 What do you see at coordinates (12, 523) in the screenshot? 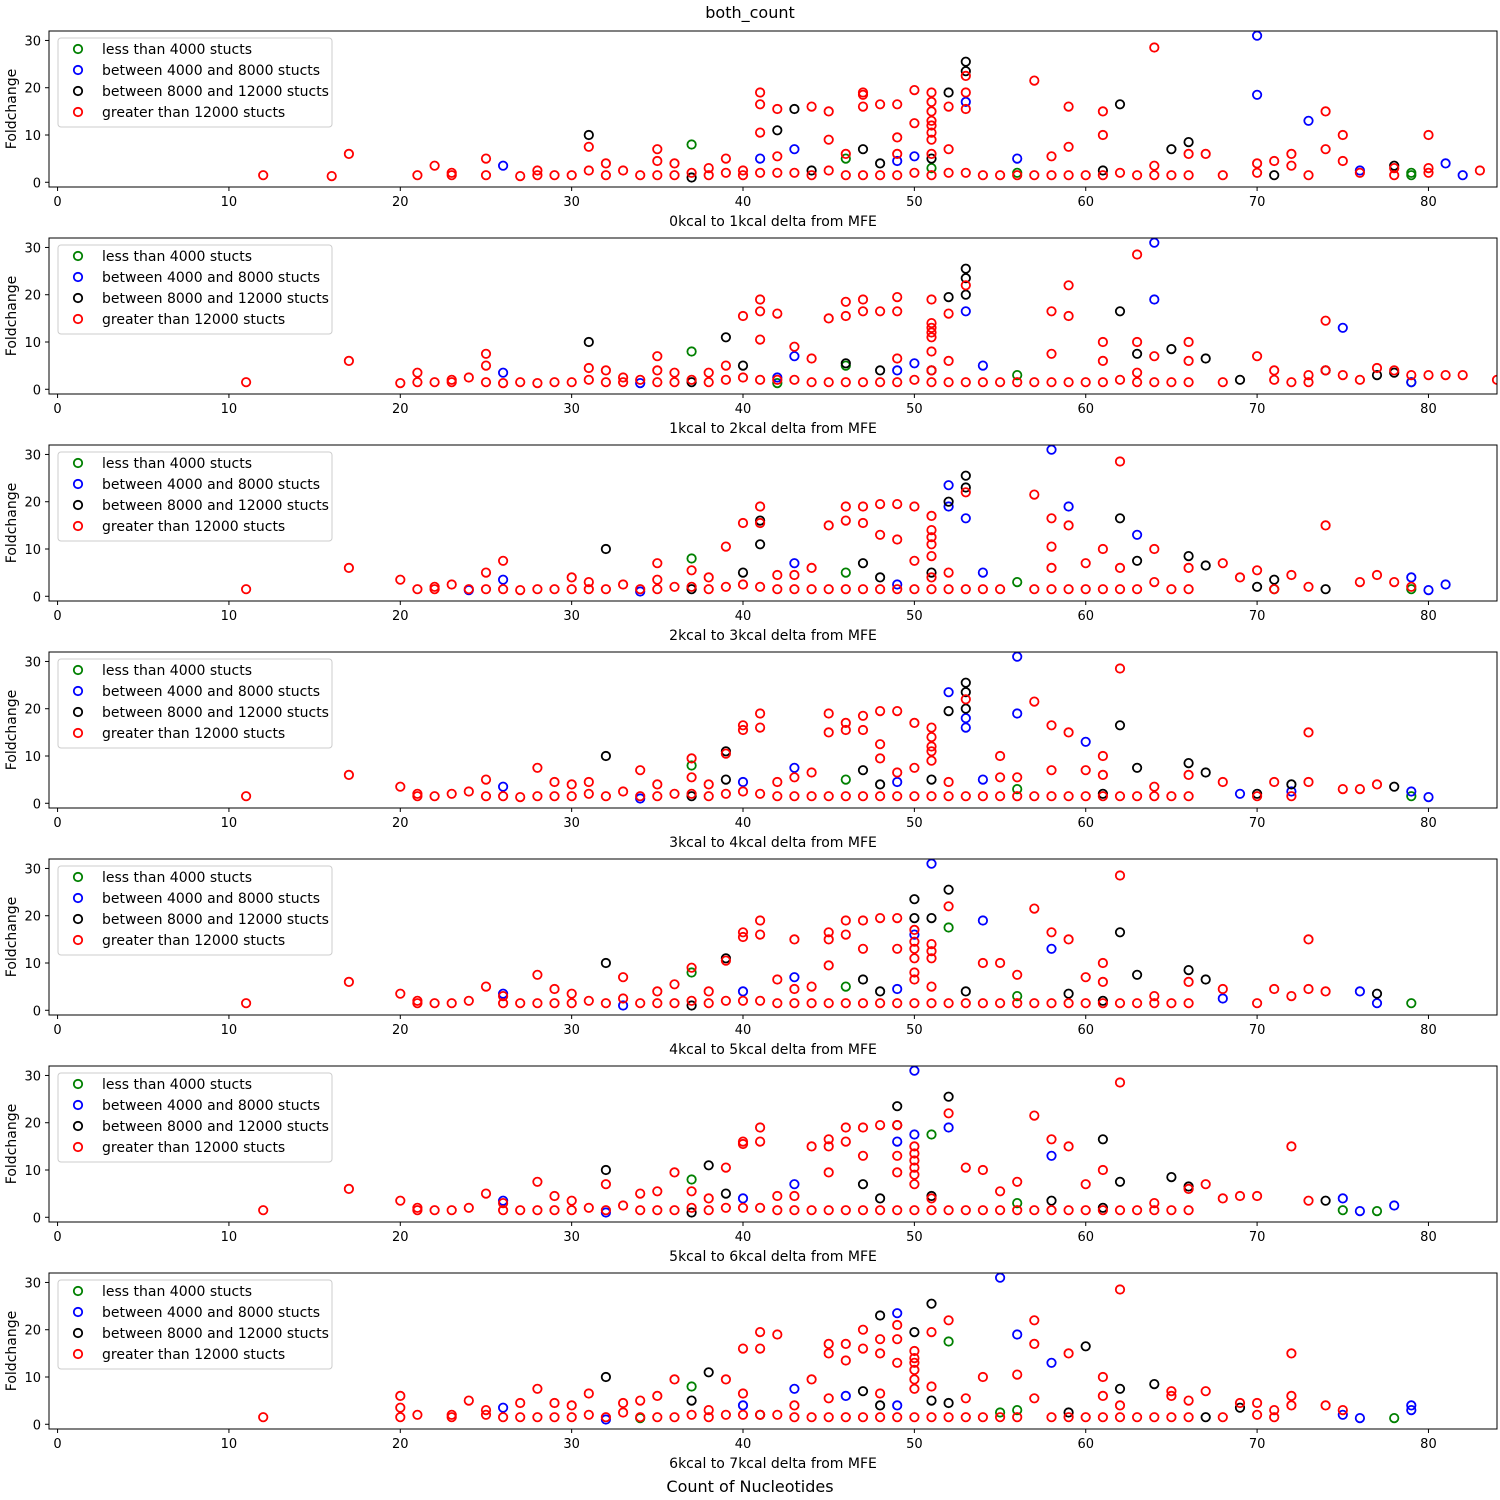
I see `y-axis-label: Foldchange` at bounding box center [12, 523].